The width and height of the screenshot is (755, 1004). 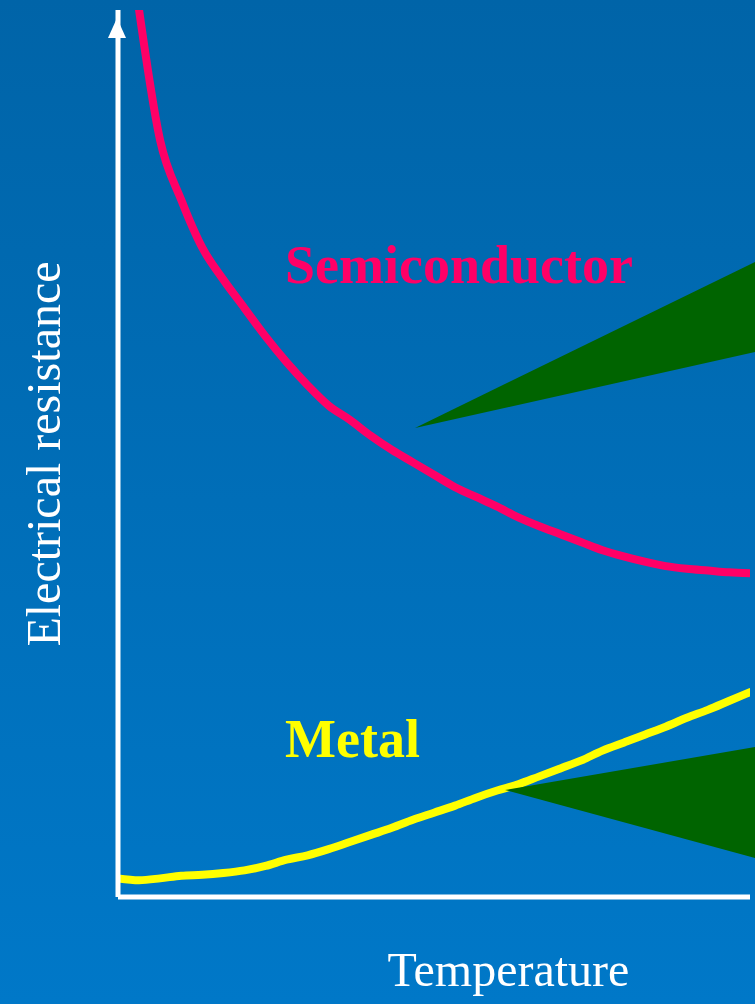 What do you see at coordinates (508, 970) in the screenshot?
I see `x-axis-title: Temperature` at bounding box center [508, 970].